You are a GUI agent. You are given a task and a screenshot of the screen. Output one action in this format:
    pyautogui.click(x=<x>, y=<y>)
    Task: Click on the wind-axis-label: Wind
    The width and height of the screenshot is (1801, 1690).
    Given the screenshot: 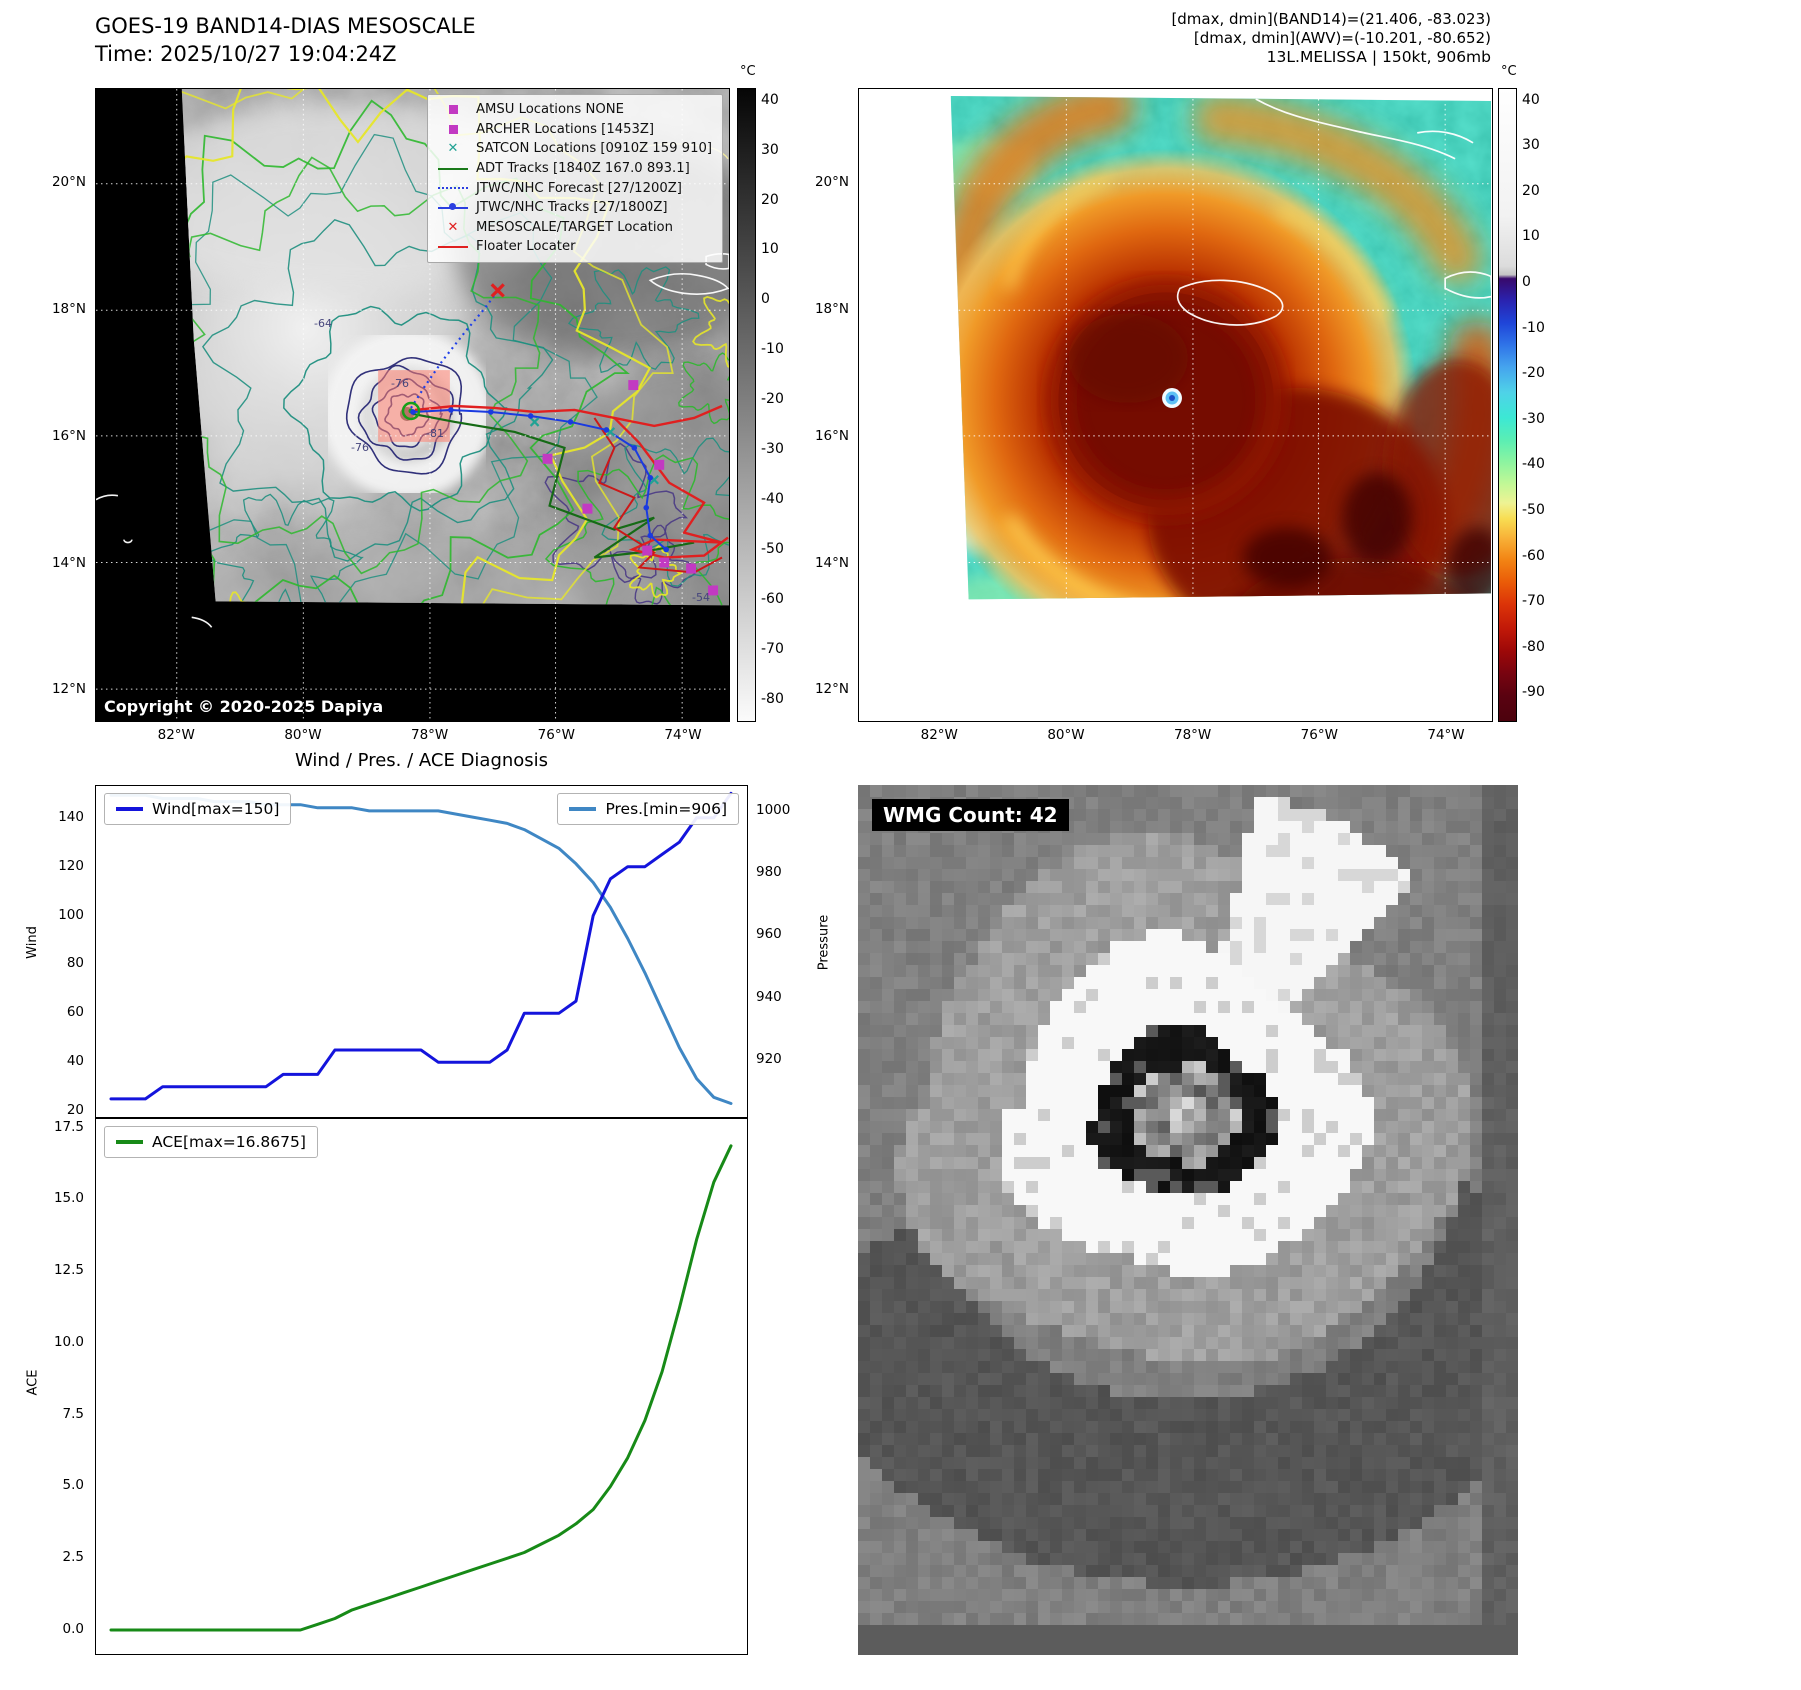 What is the action you would take?
    pyautogui.click(x=32, y=942)
    